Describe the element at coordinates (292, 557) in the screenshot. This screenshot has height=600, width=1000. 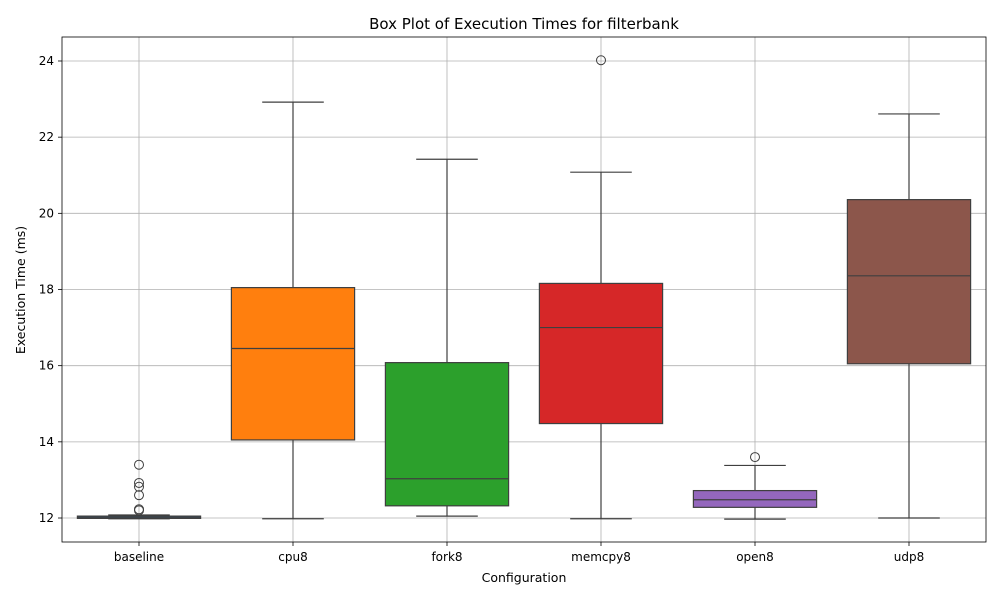
I see `x-tick-label: cpu8` at that location.